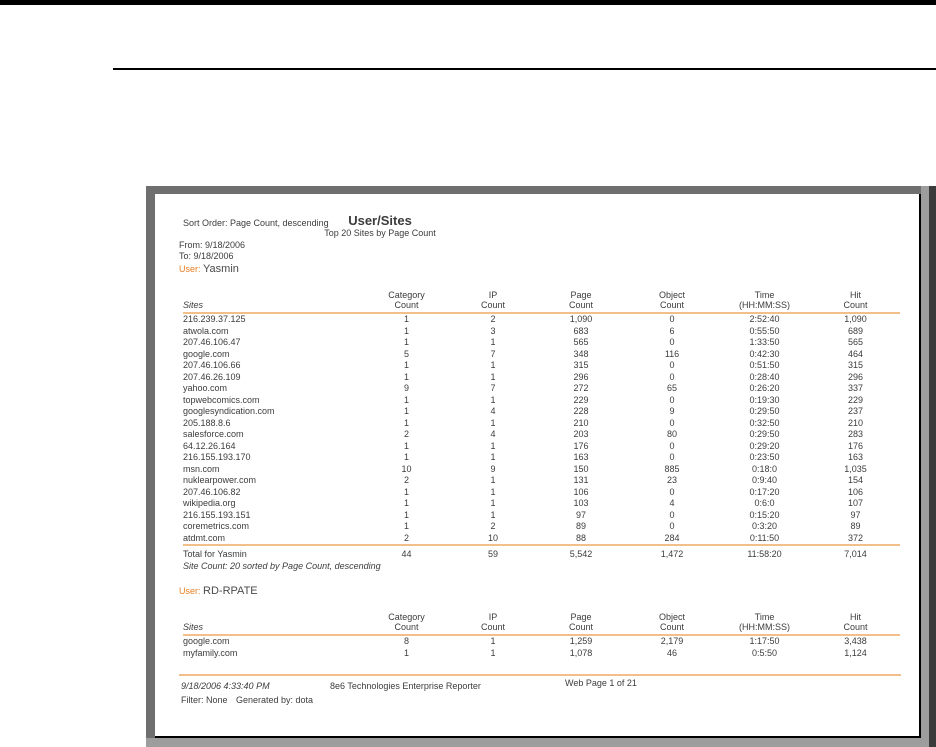  Describe the element at coordinates (932, 466) in the screenshot. I see `frame-edge-right` at that location.